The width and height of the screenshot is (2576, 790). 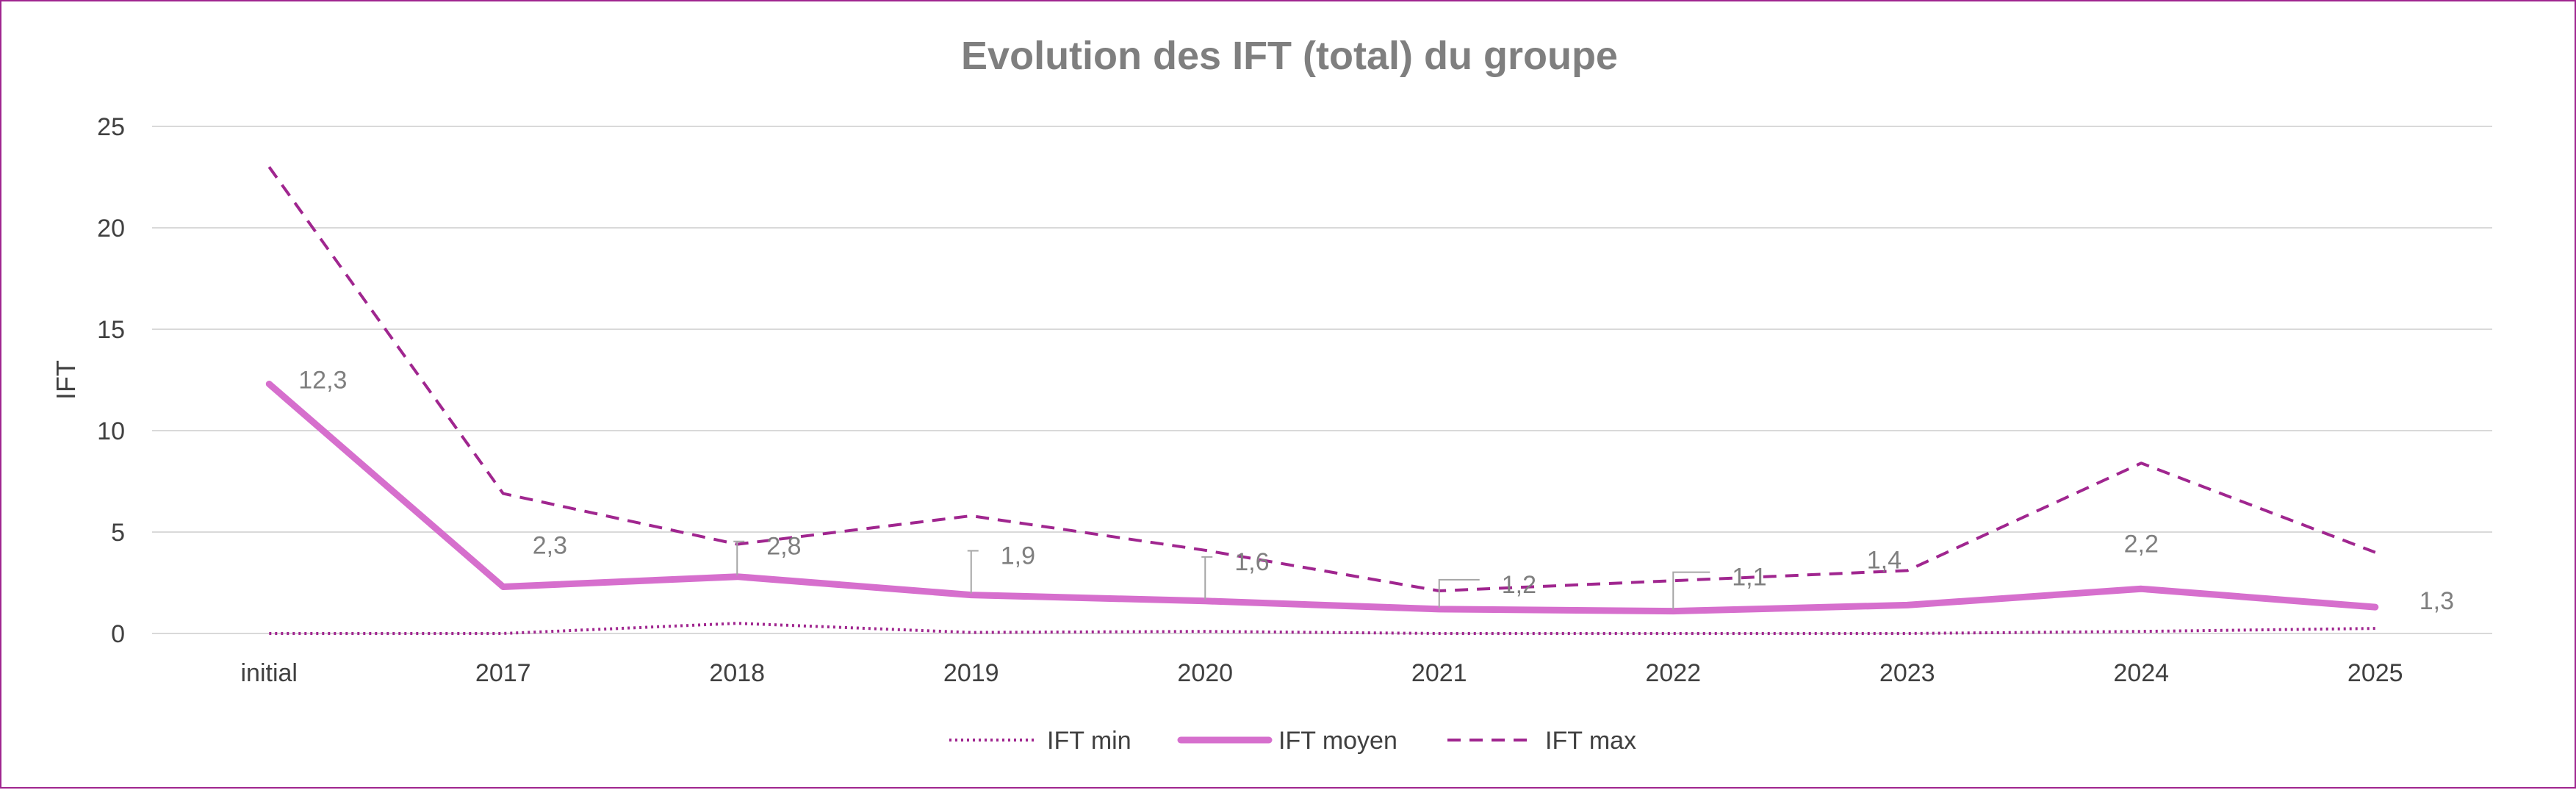 I want to click on legend-label: IFT min, so click(x=1089, y=741).